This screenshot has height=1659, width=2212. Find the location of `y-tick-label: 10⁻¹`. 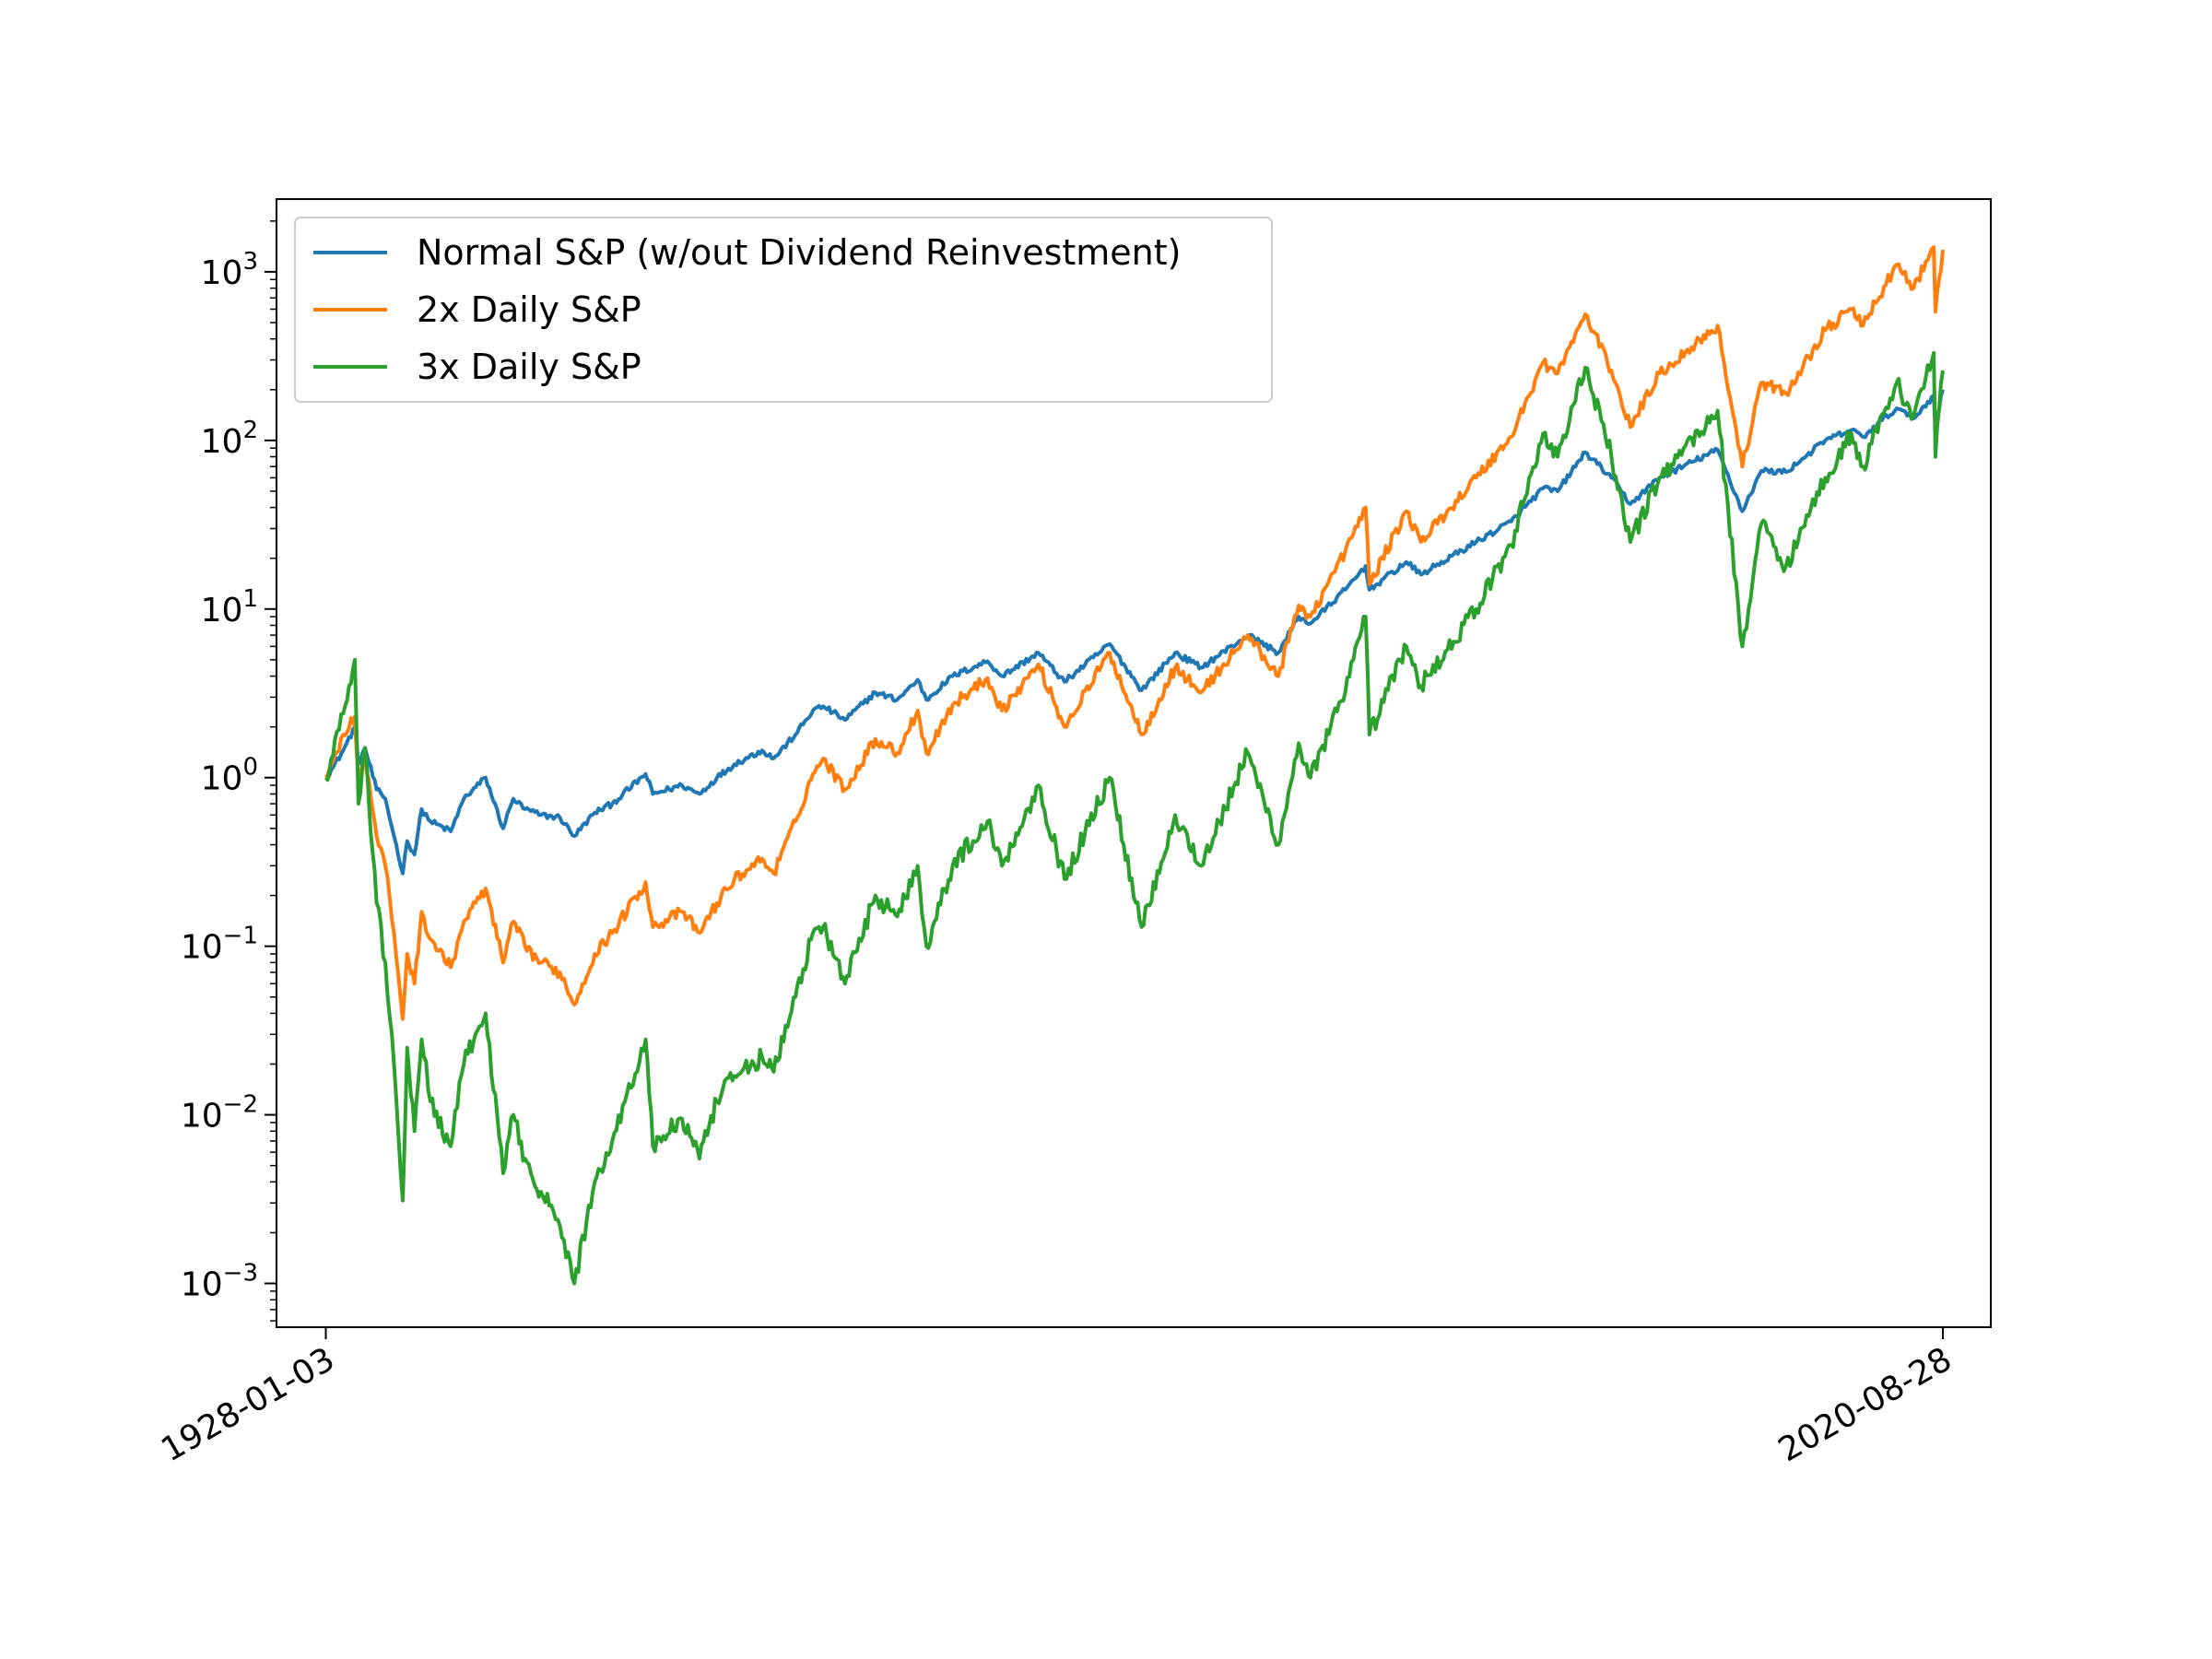

y-tick-label: 10⁻¹ is located at coordinates (219, 945).